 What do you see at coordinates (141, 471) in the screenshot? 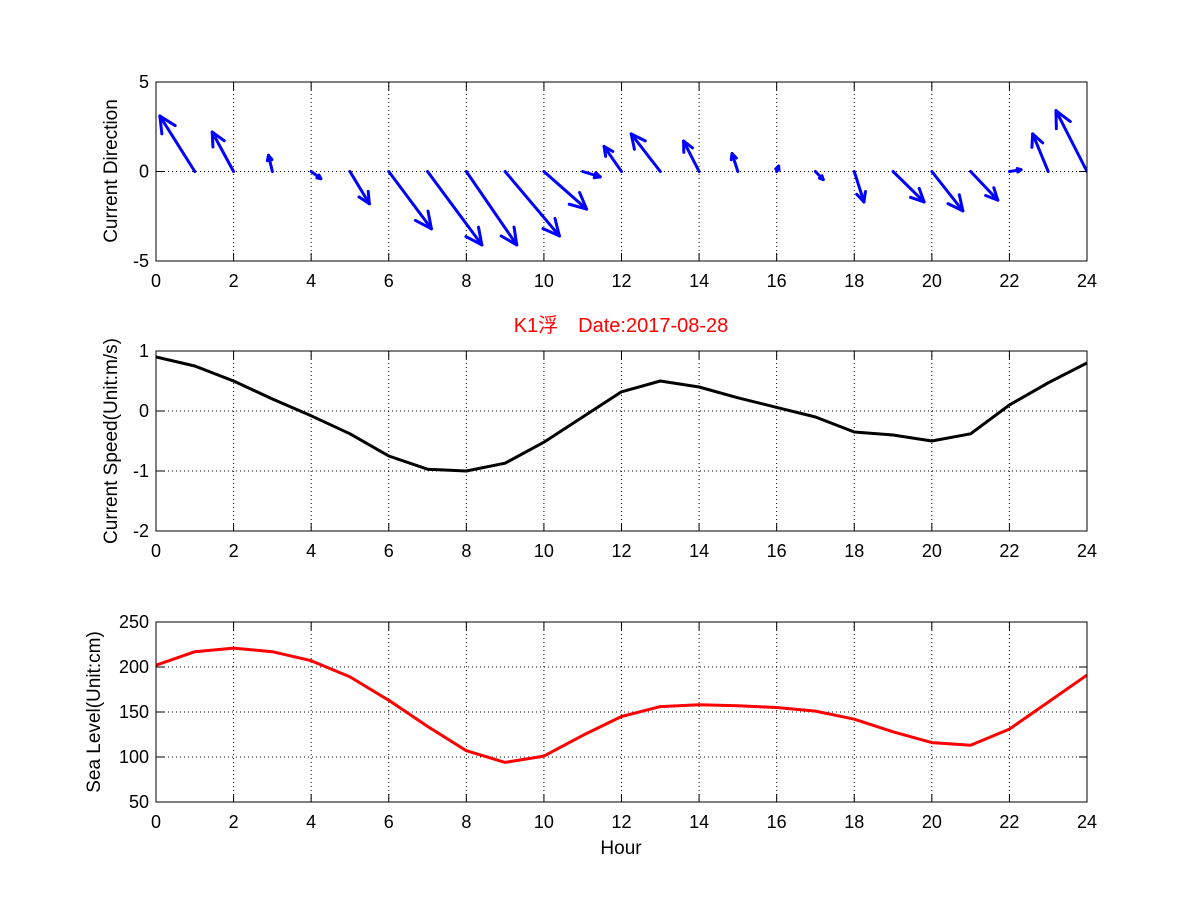
I see `y-tick-label: -1` at bounding box center [141, 471].